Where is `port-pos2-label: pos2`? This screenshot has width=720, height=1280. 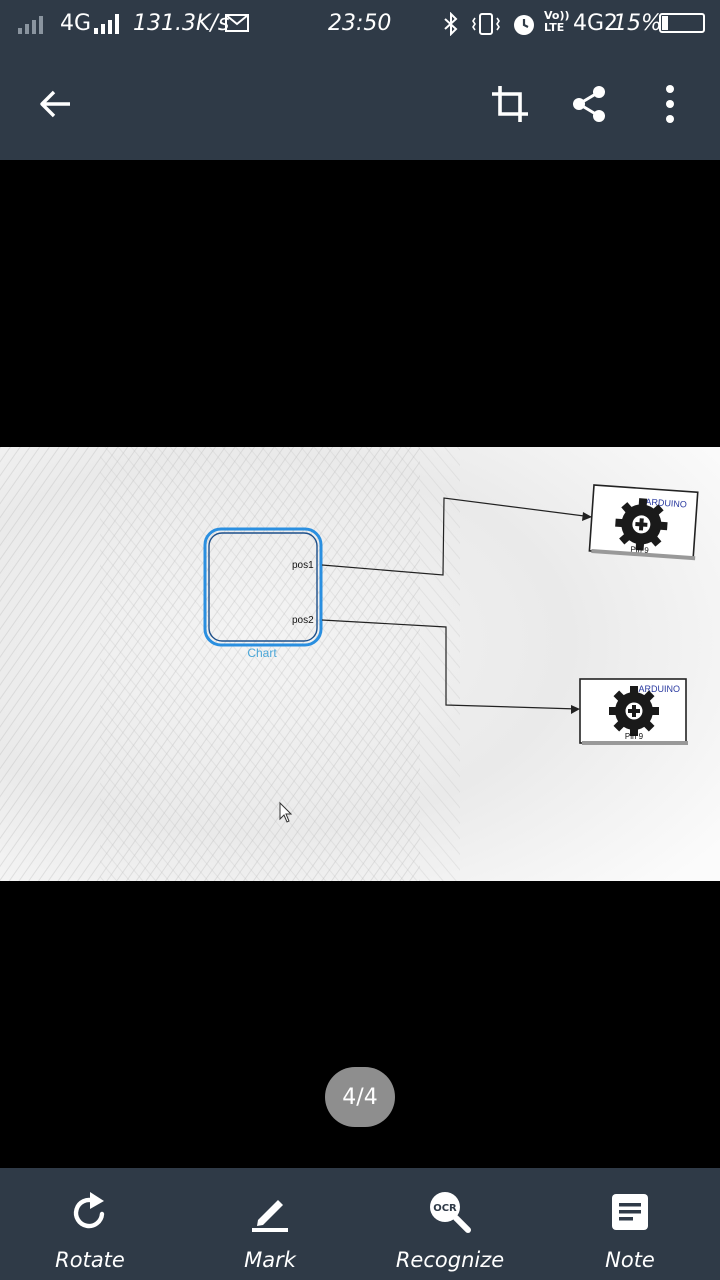
port-pos2-label: pos2 is located at coordinates (303, 620).